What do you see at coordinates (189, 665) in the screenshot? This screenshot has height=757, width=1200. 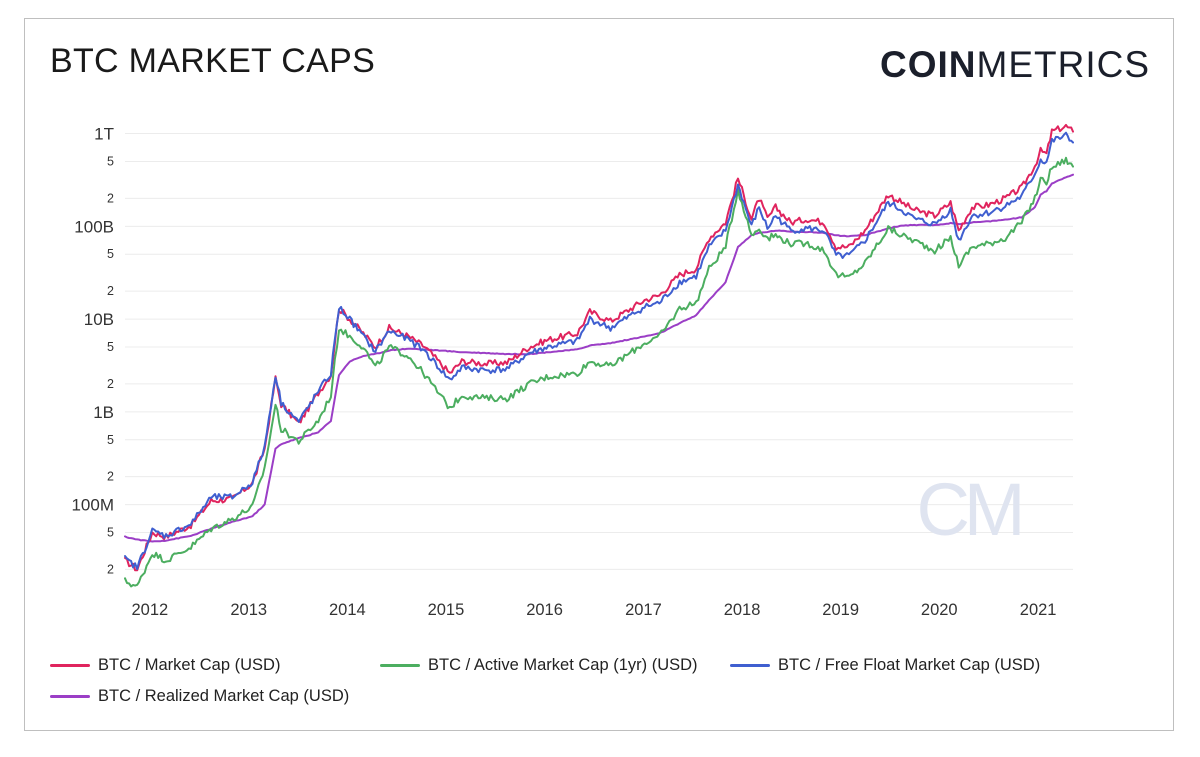 I see `legend-label-market-cap: BTC / Market Cap (USD)` at bounding box center [189, 665].